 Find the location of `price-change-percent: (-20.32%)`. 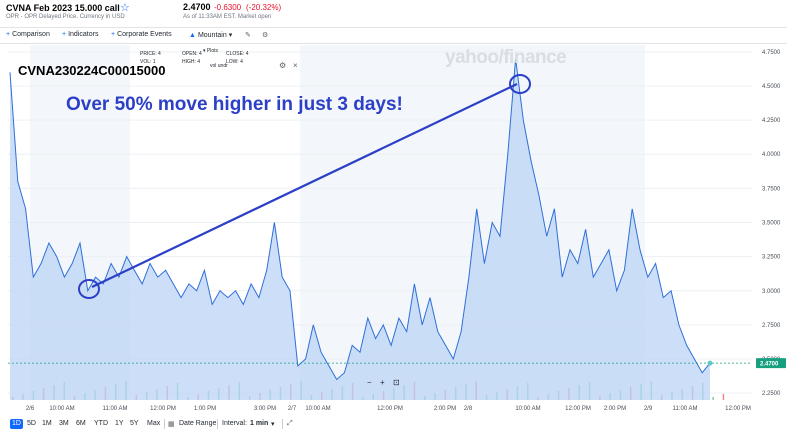

price-change-percent: (-20.32%) is located at coordinates (264, 7).